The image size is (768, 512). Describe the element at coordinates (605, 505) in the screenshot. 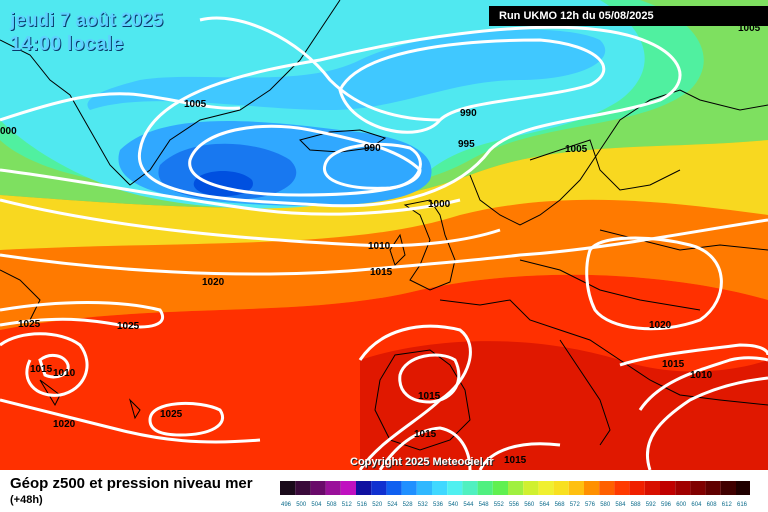

I see `scale-label: 580` at that location.